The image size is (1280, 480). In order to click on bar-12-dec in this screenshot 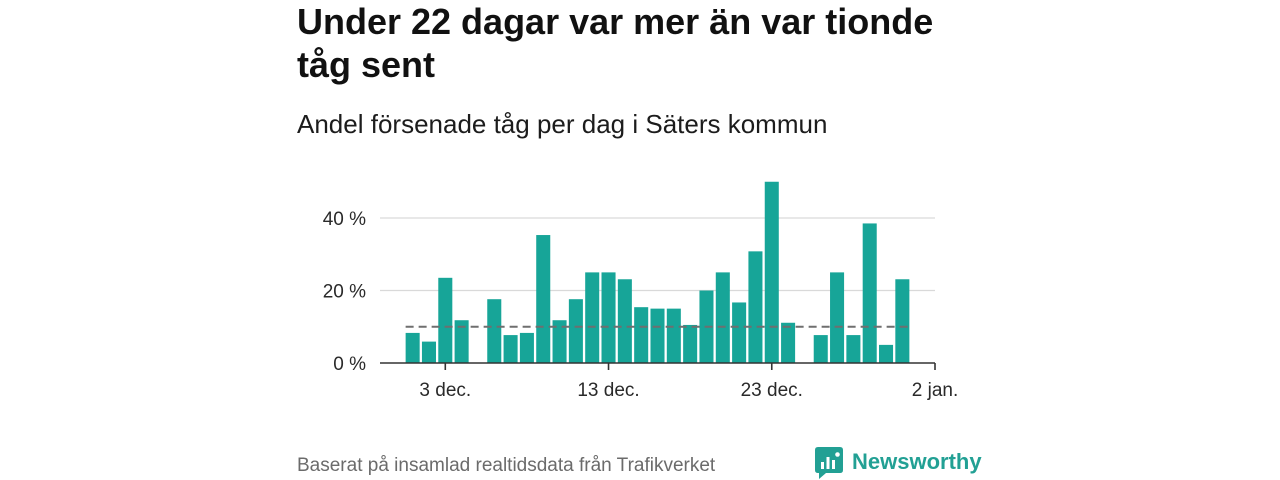, I will do `click(592, 318)`.